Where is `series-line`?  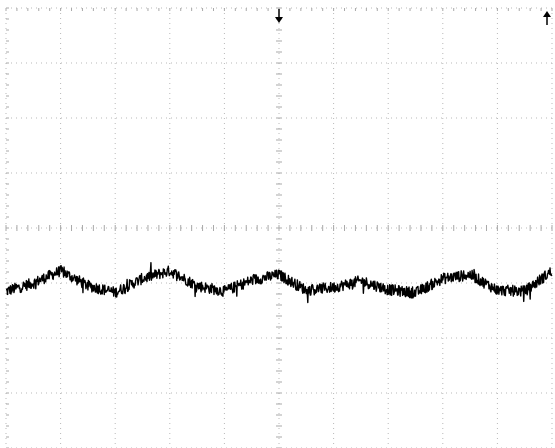 series-line is located at coordinates (279, 283).